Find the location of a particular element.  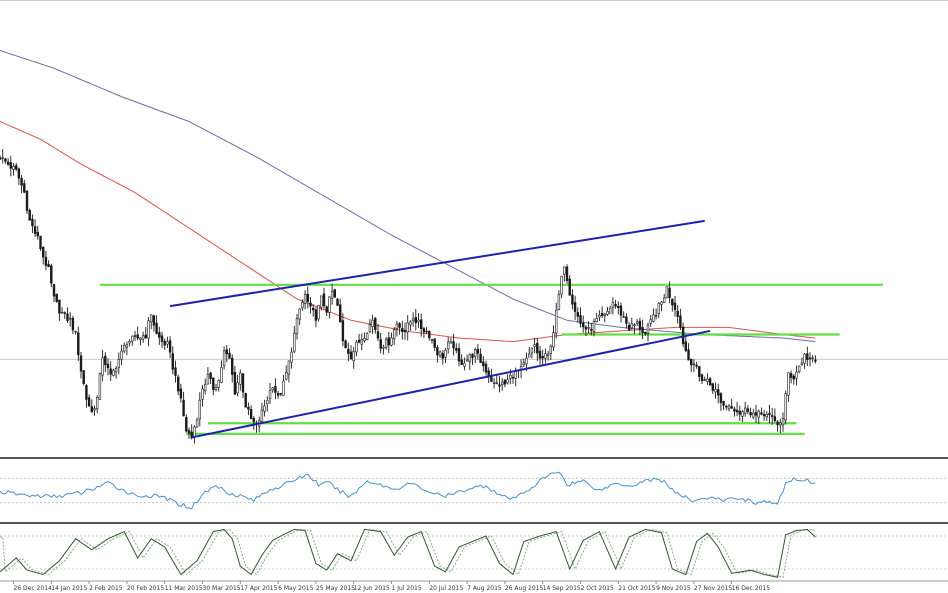

x-tick-label: 1 Jul 2015 is located at coordinates (407, 588).